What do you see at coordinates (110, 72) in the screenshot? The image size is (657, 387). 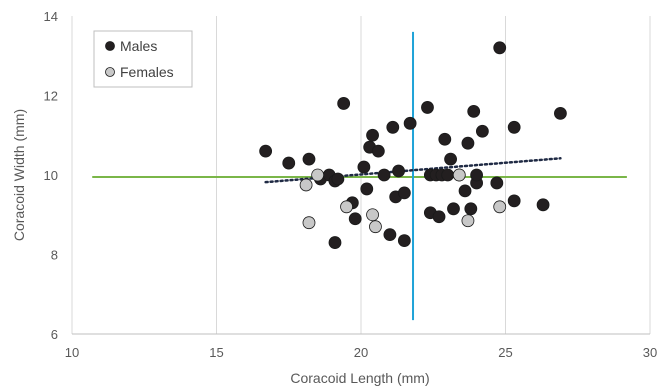 I see `legend-marker-females` at bounding box center [110, 72].